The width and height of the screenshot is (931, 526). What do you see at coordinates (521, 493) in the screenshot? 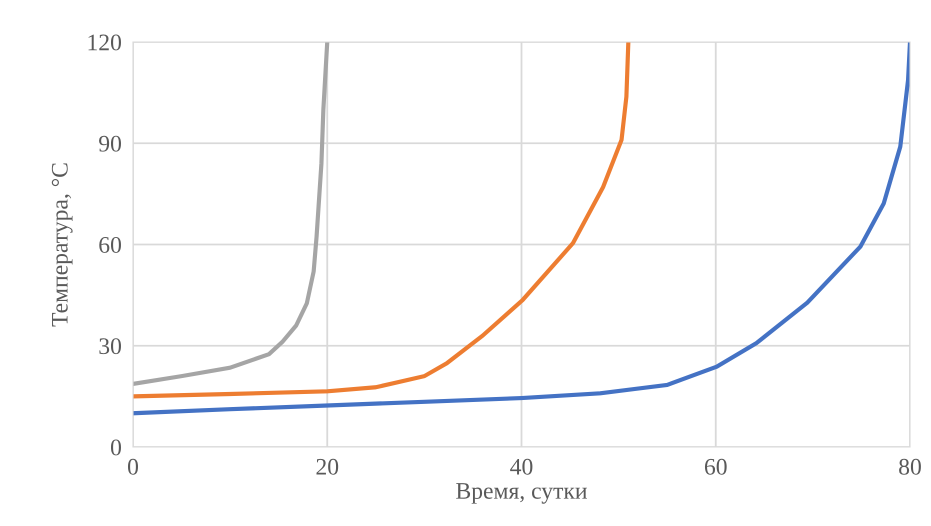
I see `x-axis-title: Время, сутки` at bounding box center [521, 493].